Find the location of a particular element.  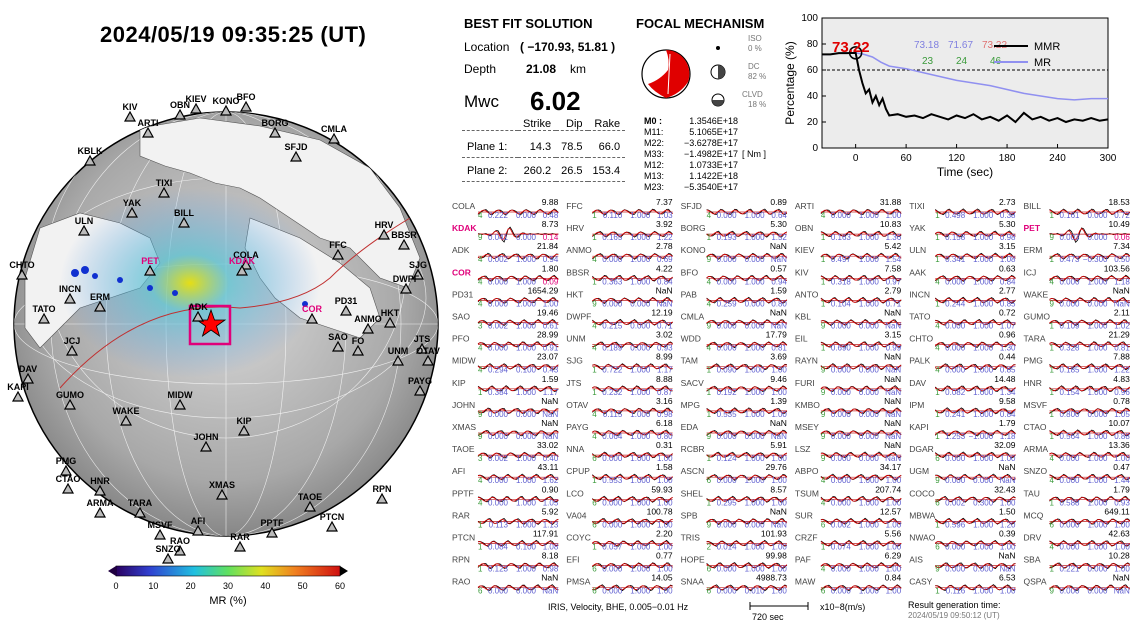

colorbar-label: MR (%) is located at coordinates (227, 601).